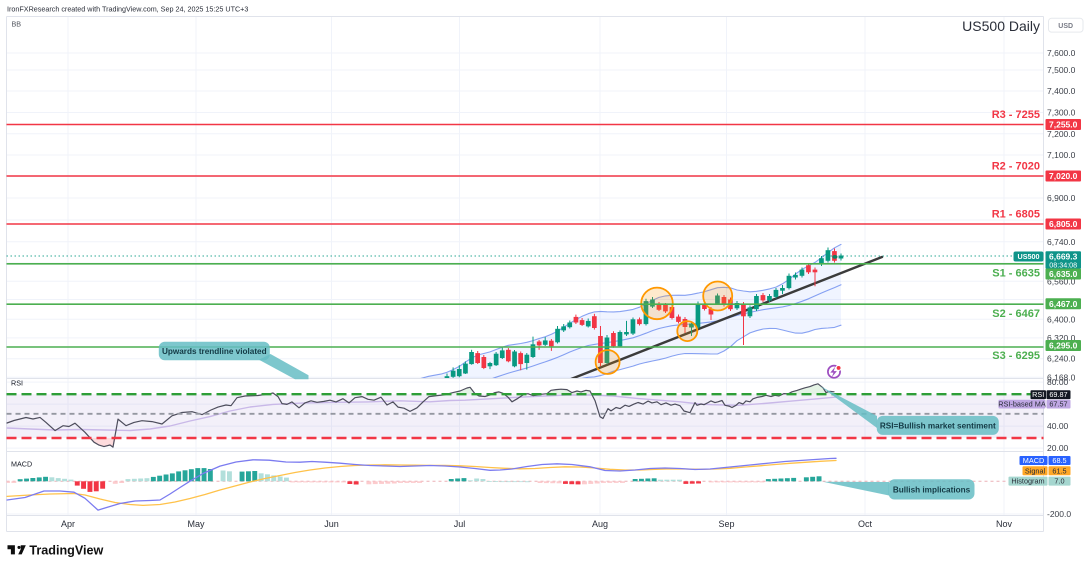 This screenshot has height=568, width=1091. What do you see at coordinates (196, 524) in the screenshot?
I see `svg-text: May` at bounding box center [196, 524].